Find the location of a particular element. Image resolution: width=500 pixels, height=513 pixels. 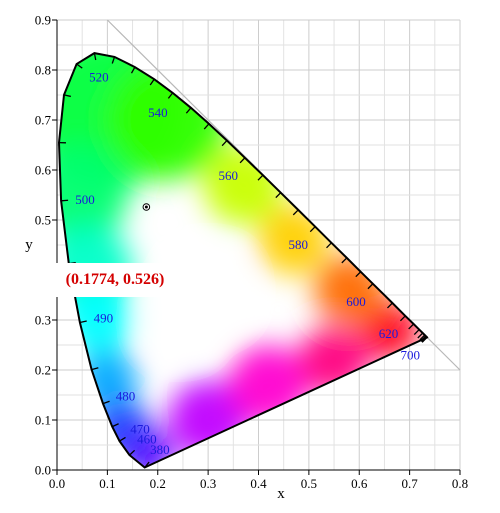

wavelength-label: 470 is located at coordinates (140, 429).